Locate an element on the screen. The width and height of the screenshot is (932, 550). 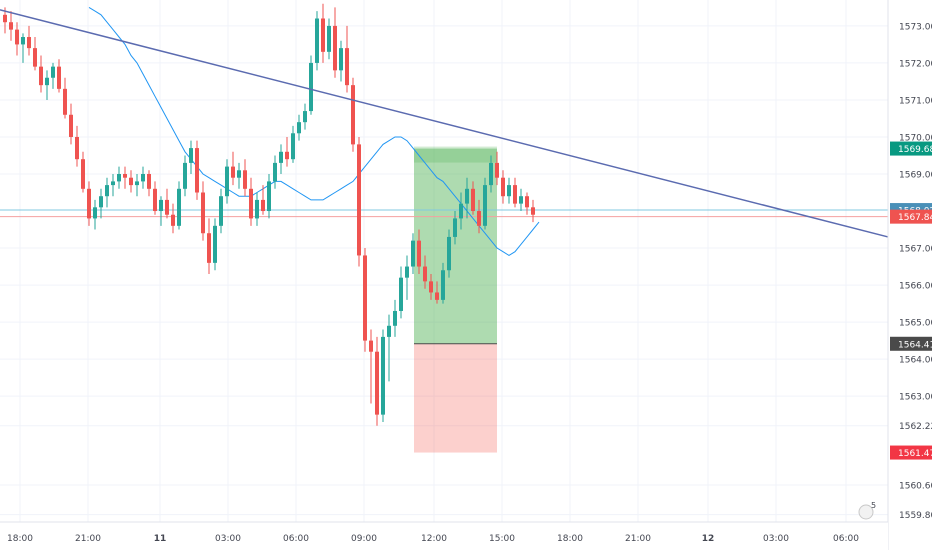
price-label-text: 1567.848 is located at coordinates (915, 218).